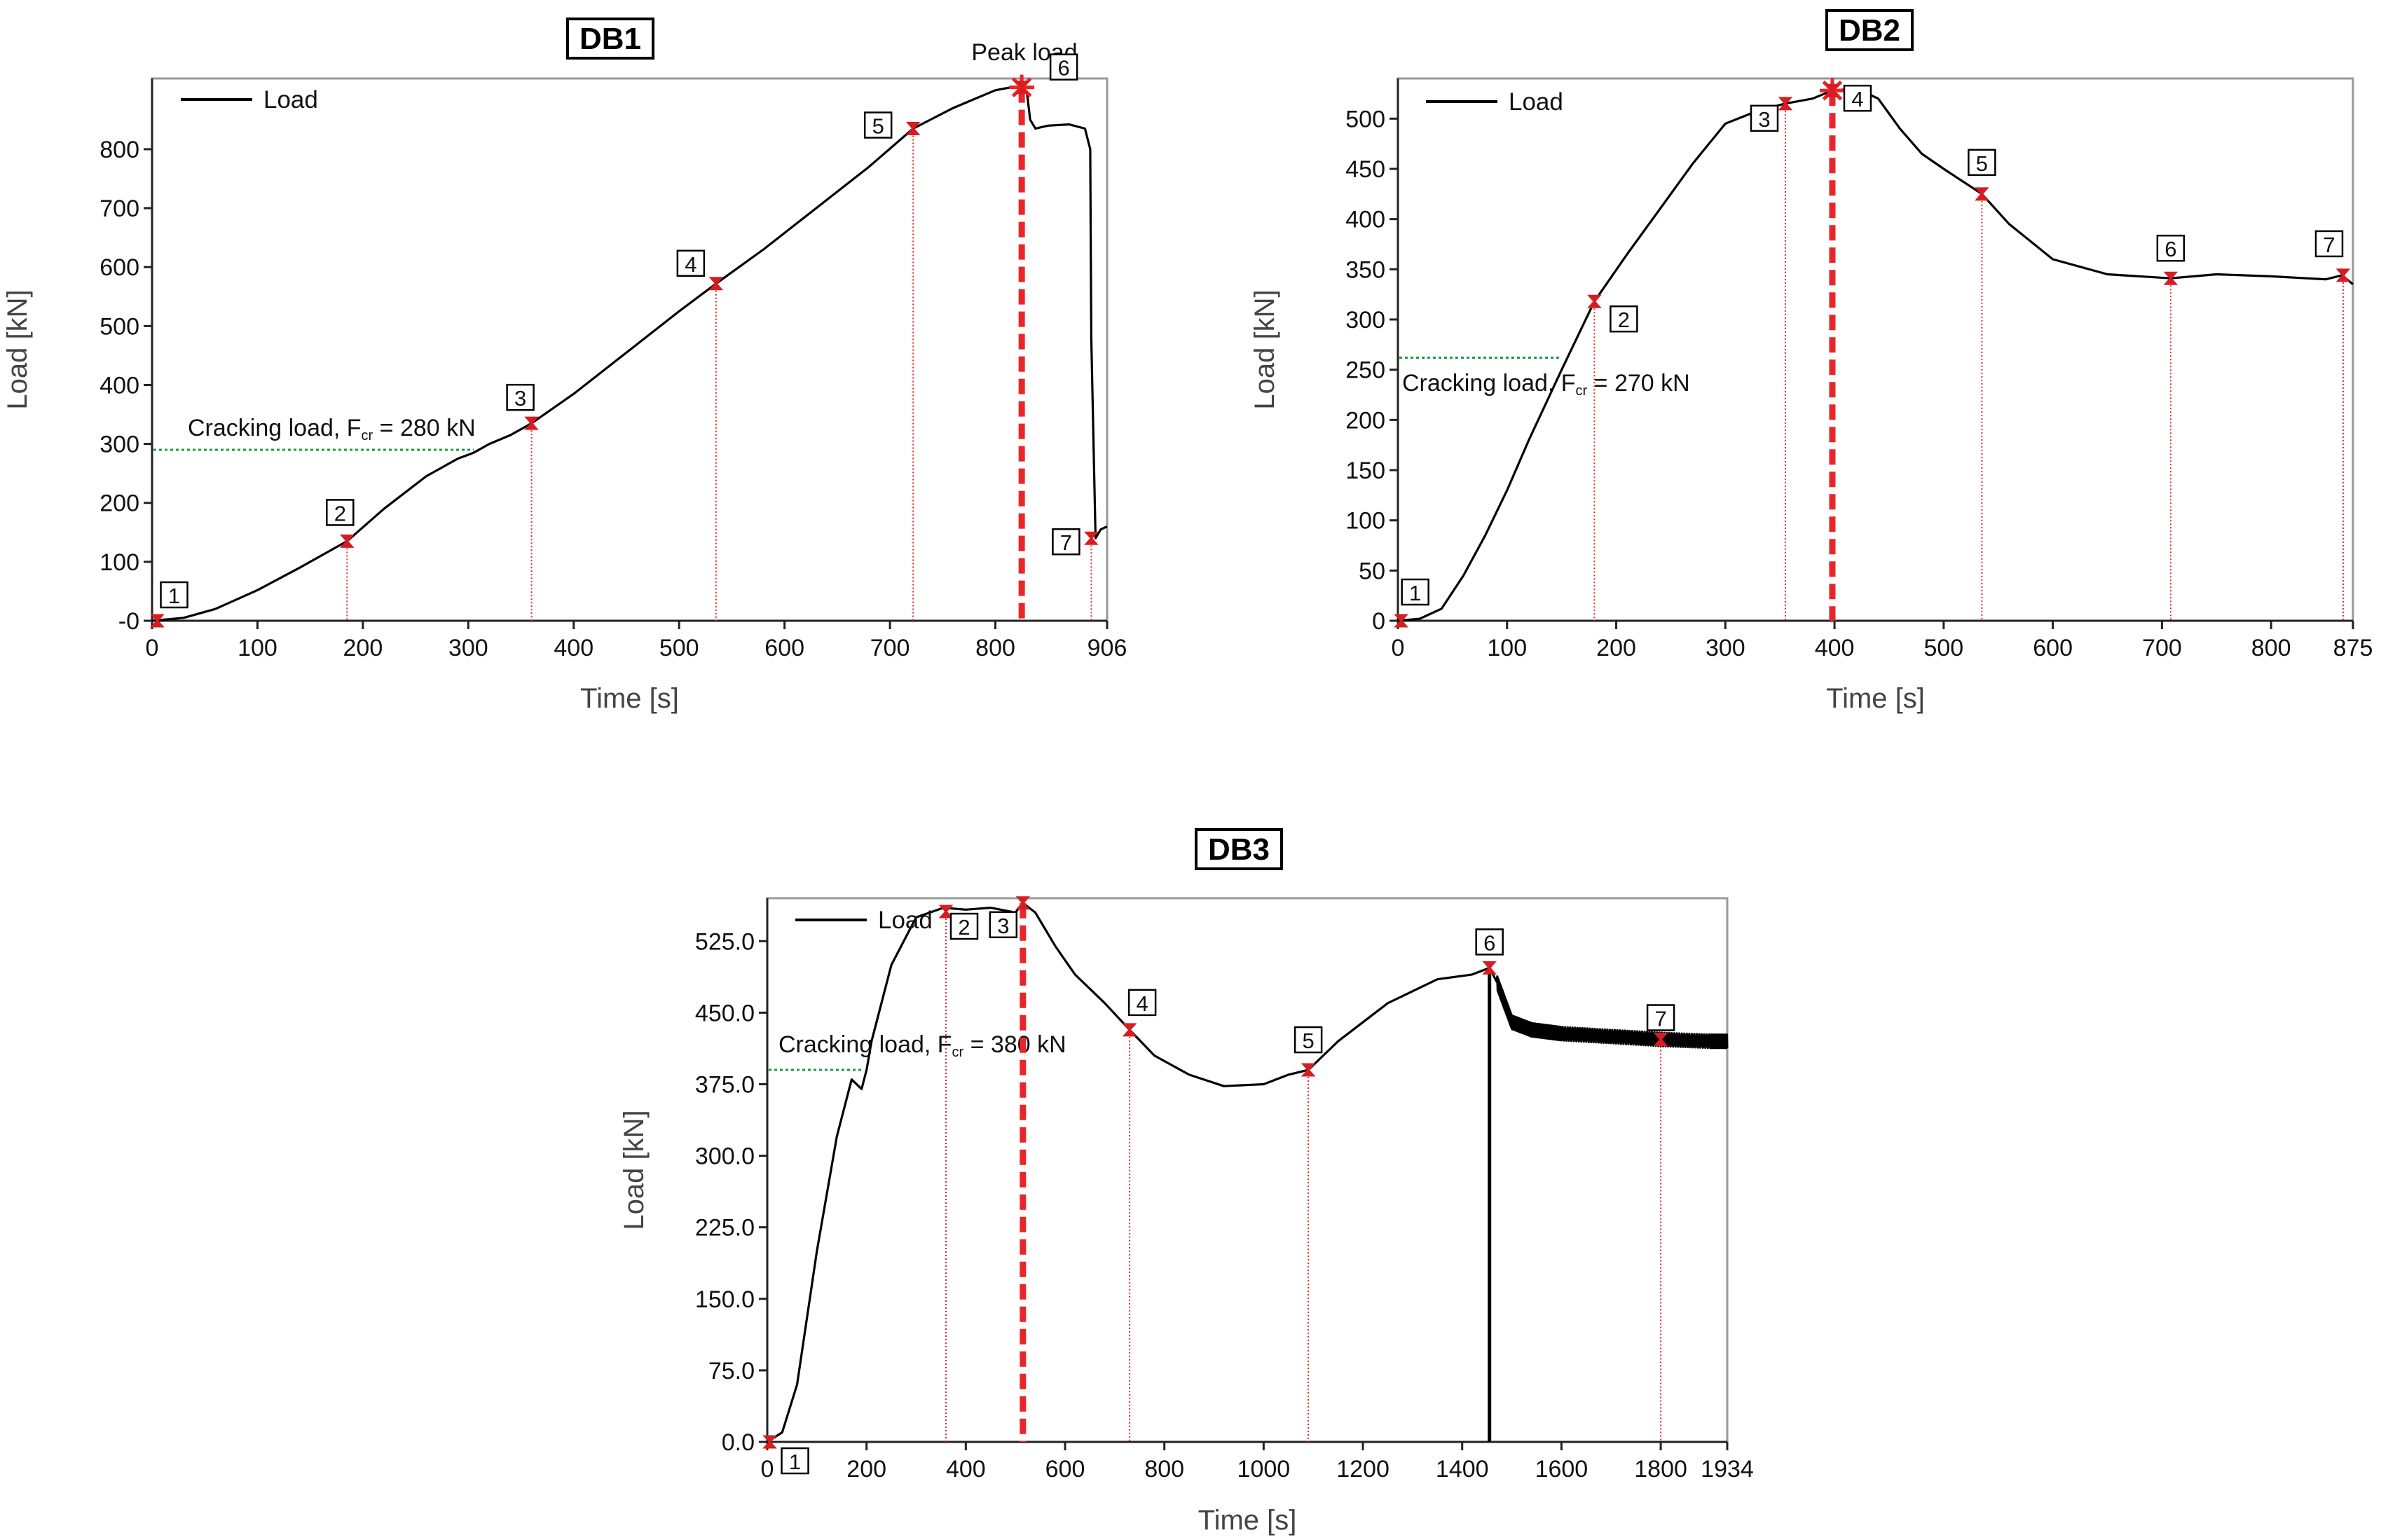  Describe the element at coordinates (119, 326) in the screenshot. I see `y-tick-label: 500` at that location.